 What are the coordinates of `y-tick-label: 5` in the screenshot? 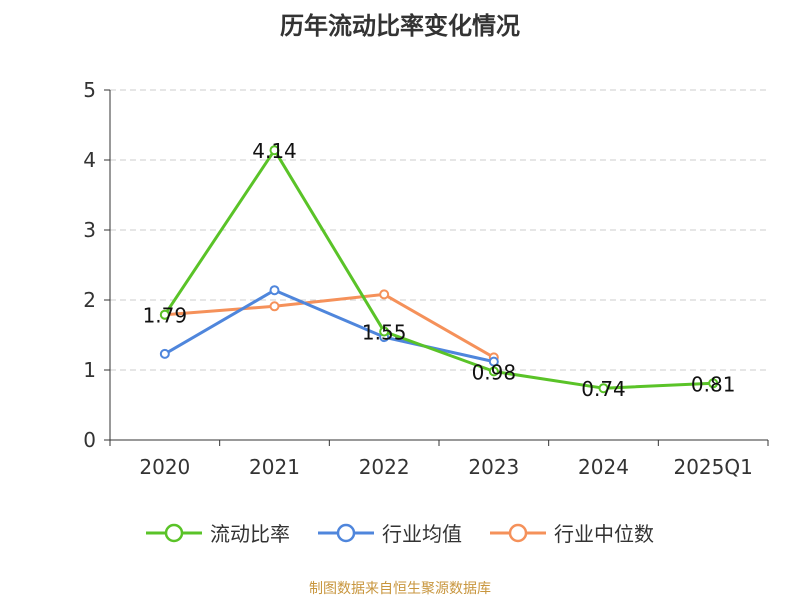 It's located at (89, 90).